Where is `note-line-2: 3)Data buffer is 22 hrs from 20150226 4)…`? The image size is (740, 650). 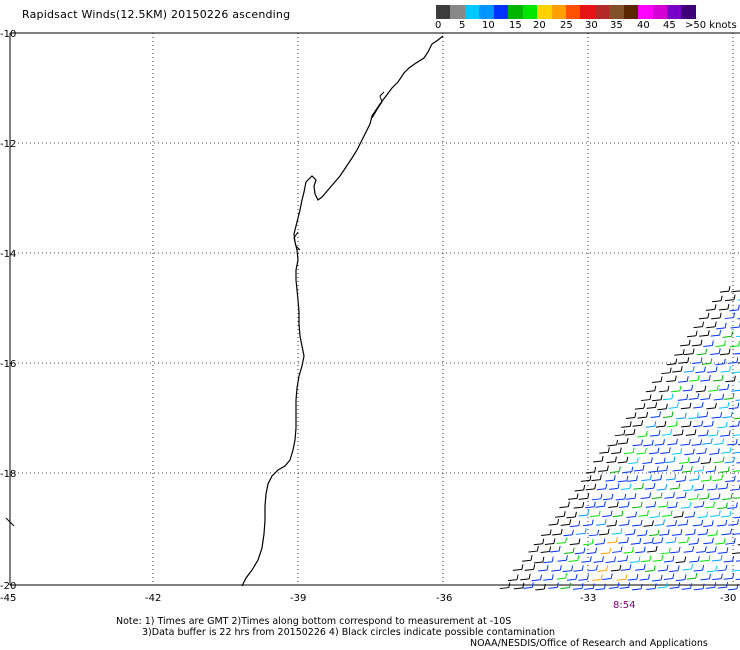 note-line-2: 3)Data buffer is 22 hrs from 20150226 4)… is located at coordinates (349, 632).